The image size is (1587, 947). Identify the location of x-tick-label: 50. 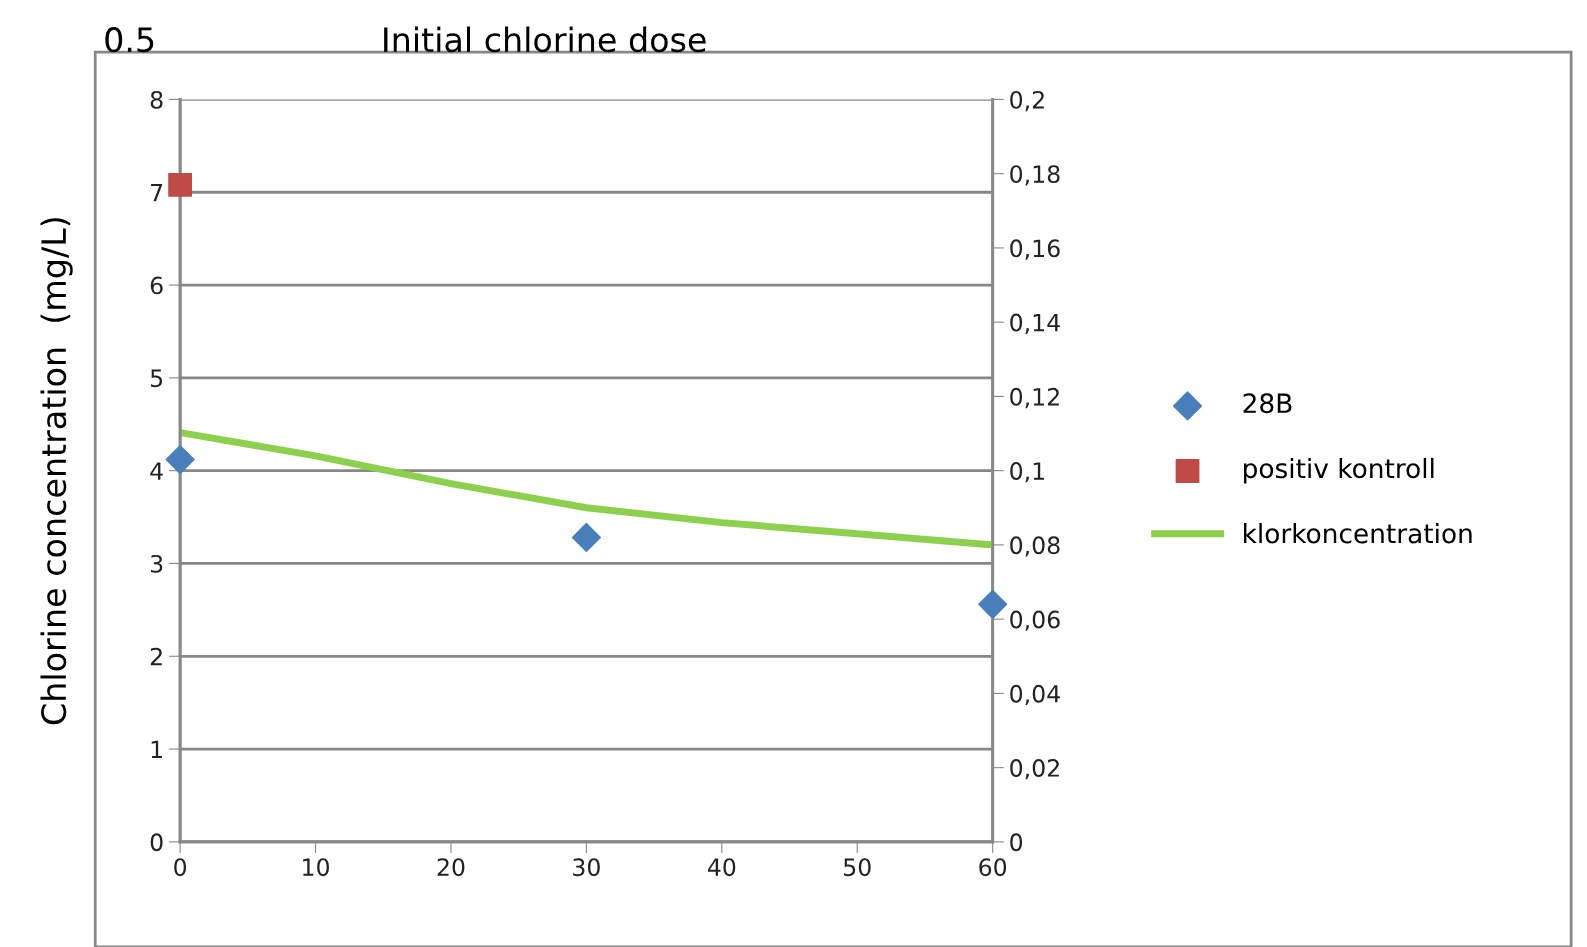
(857, 867).